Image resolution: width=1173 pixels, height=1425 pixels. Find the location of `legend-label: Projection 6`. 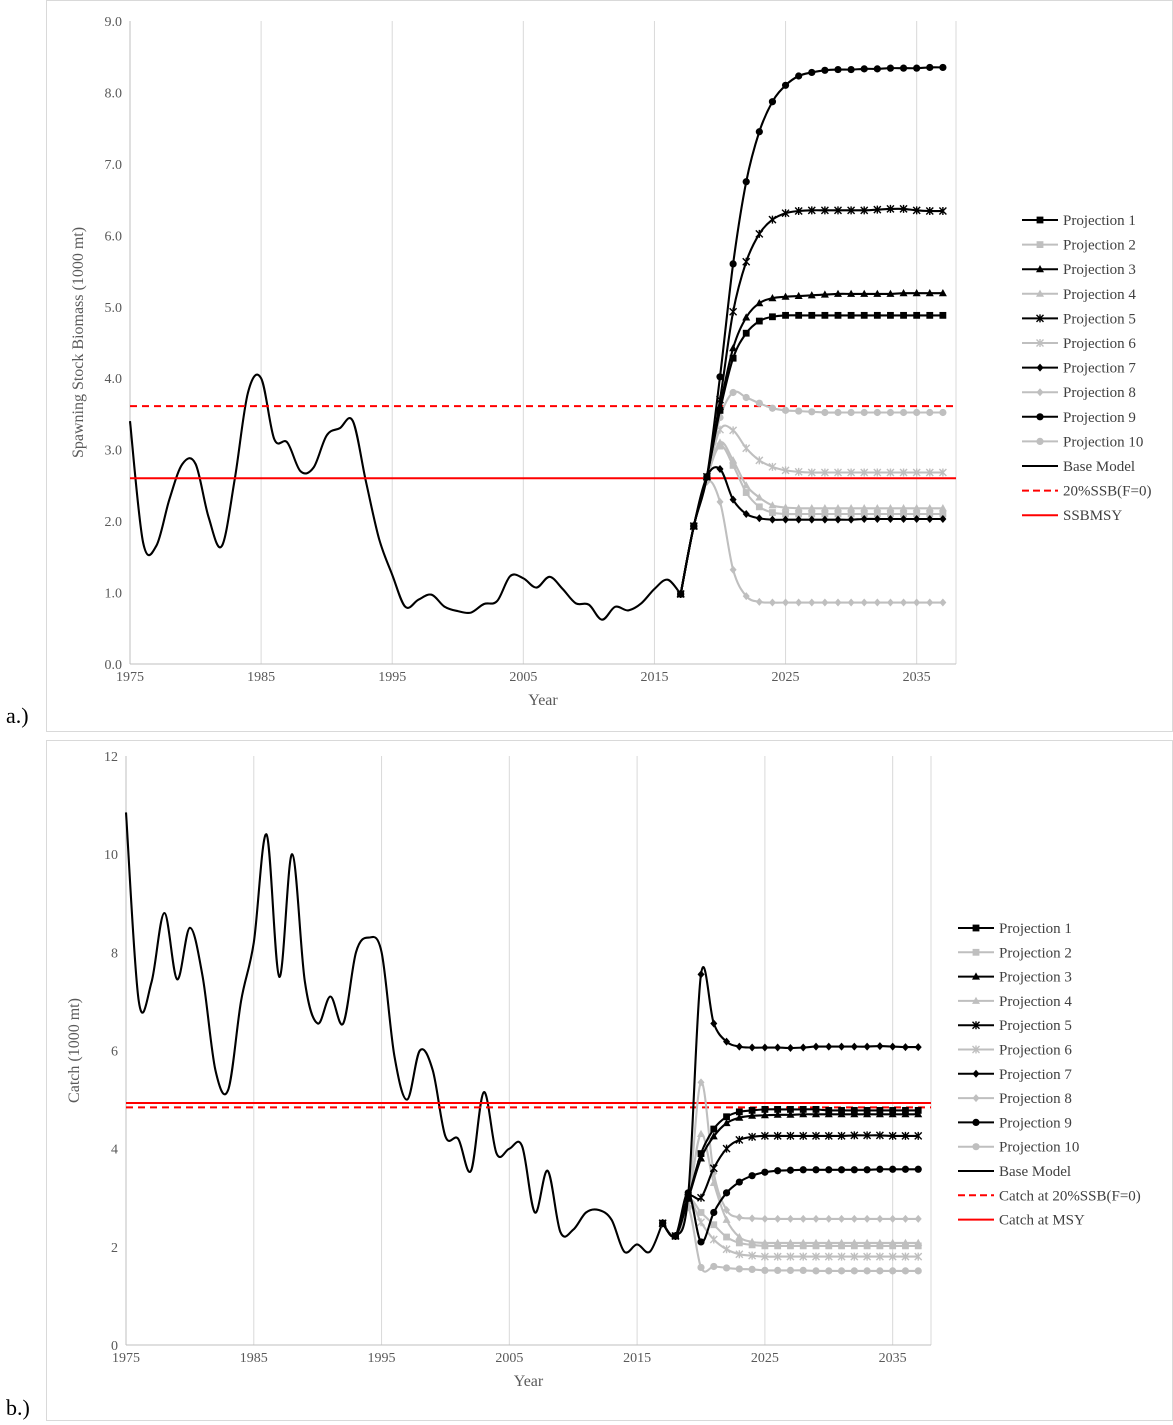

legend-label: Projection 6 is located at coordinates (1099, 344).